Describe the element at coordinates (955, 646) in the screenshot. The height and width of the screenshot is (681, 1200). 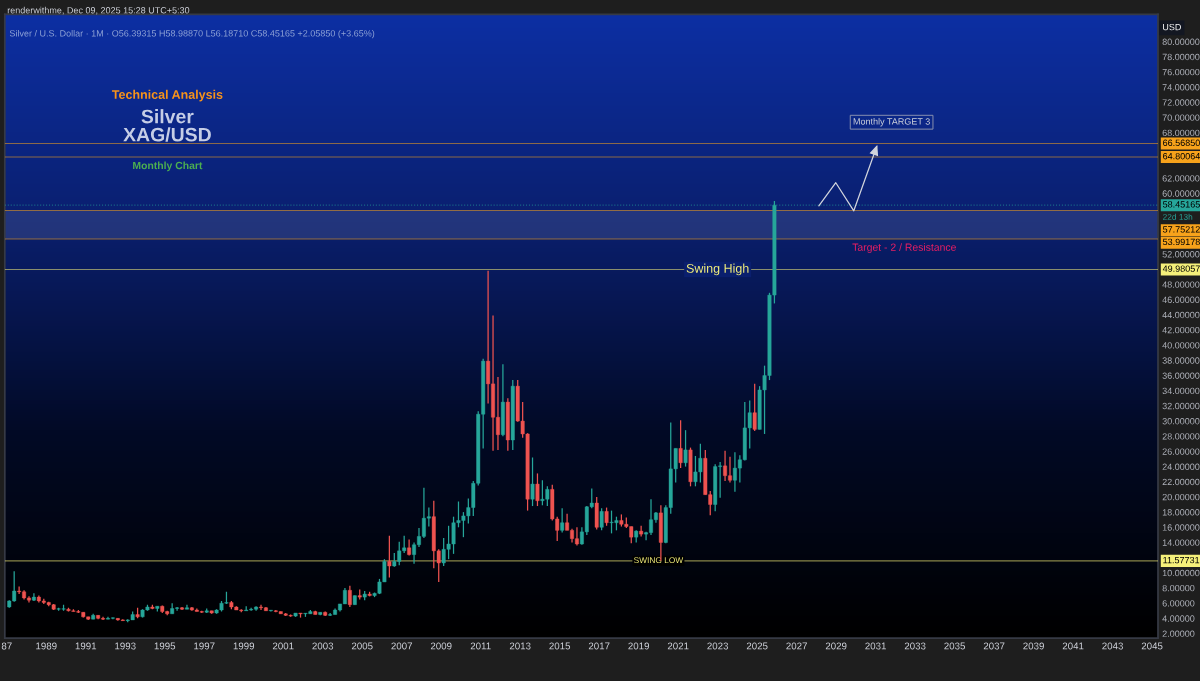
I see `x-tick-label: 2035` at that location.